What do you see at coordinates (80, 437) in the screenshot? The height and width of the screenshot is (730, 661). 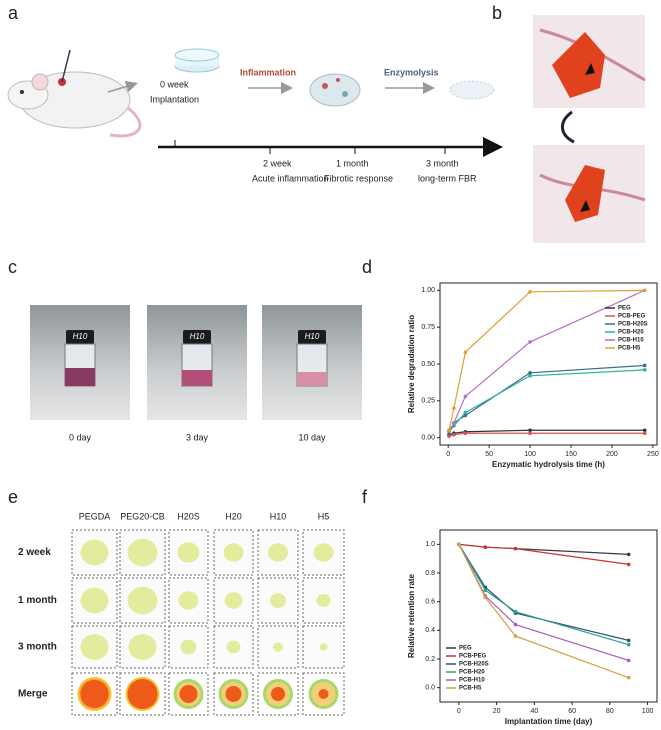 I see `photo-label: 0 day` at bounding box center [80, 437].